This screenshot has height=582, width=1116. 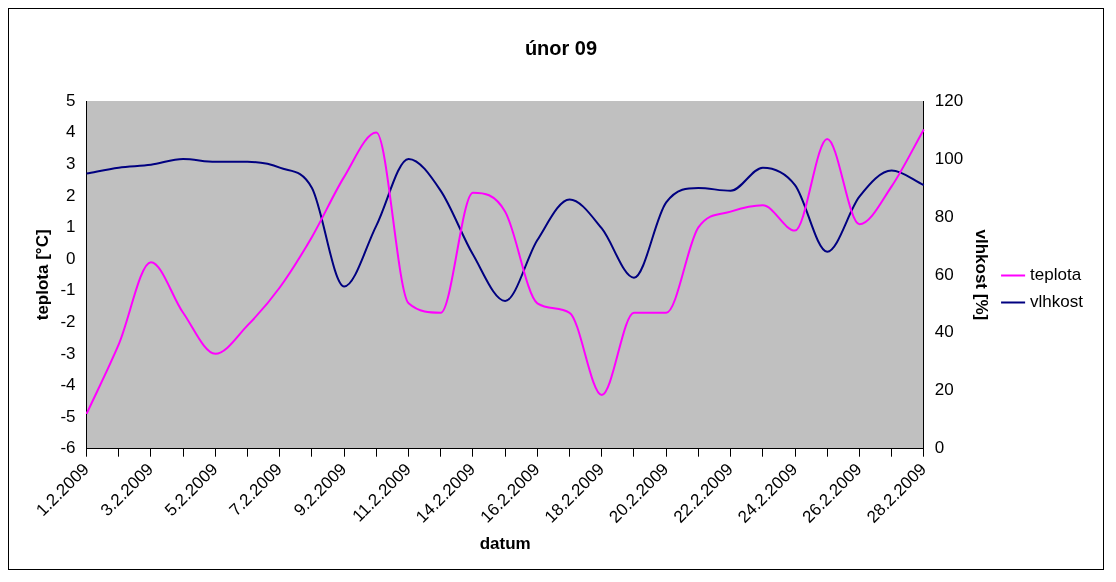 I want to click on legend-label: vlhkost, so click(x=1057, y=302).